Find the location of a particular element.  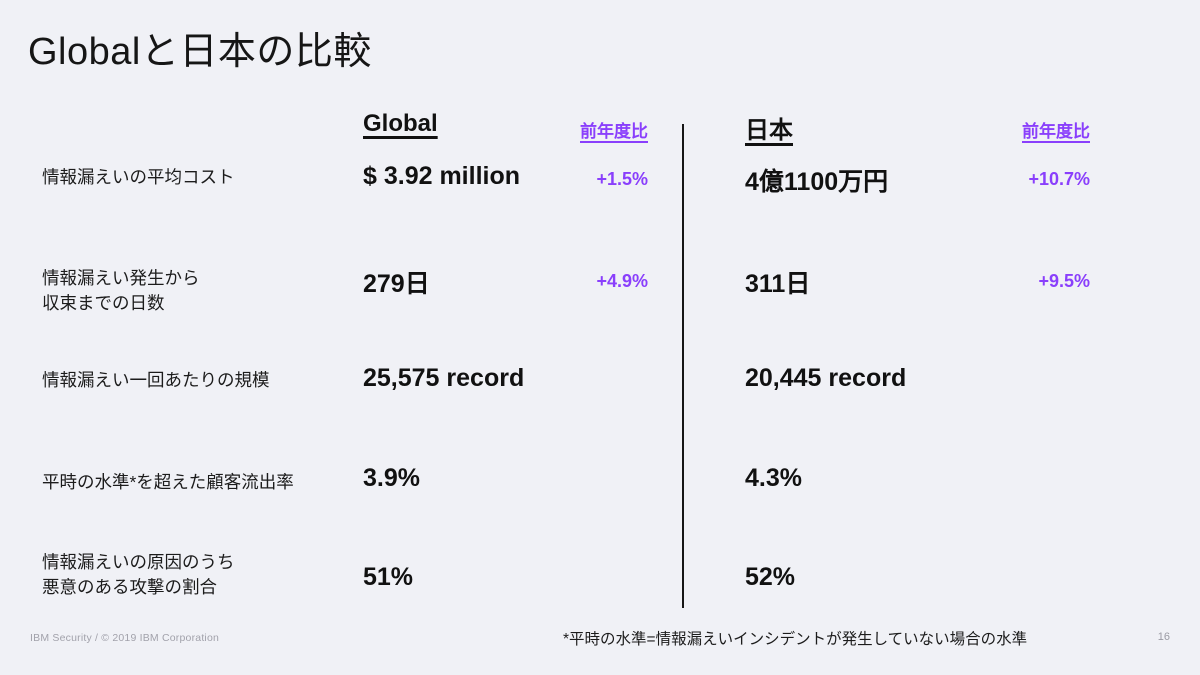

column-divider-line is located at coordinates (683, 366).